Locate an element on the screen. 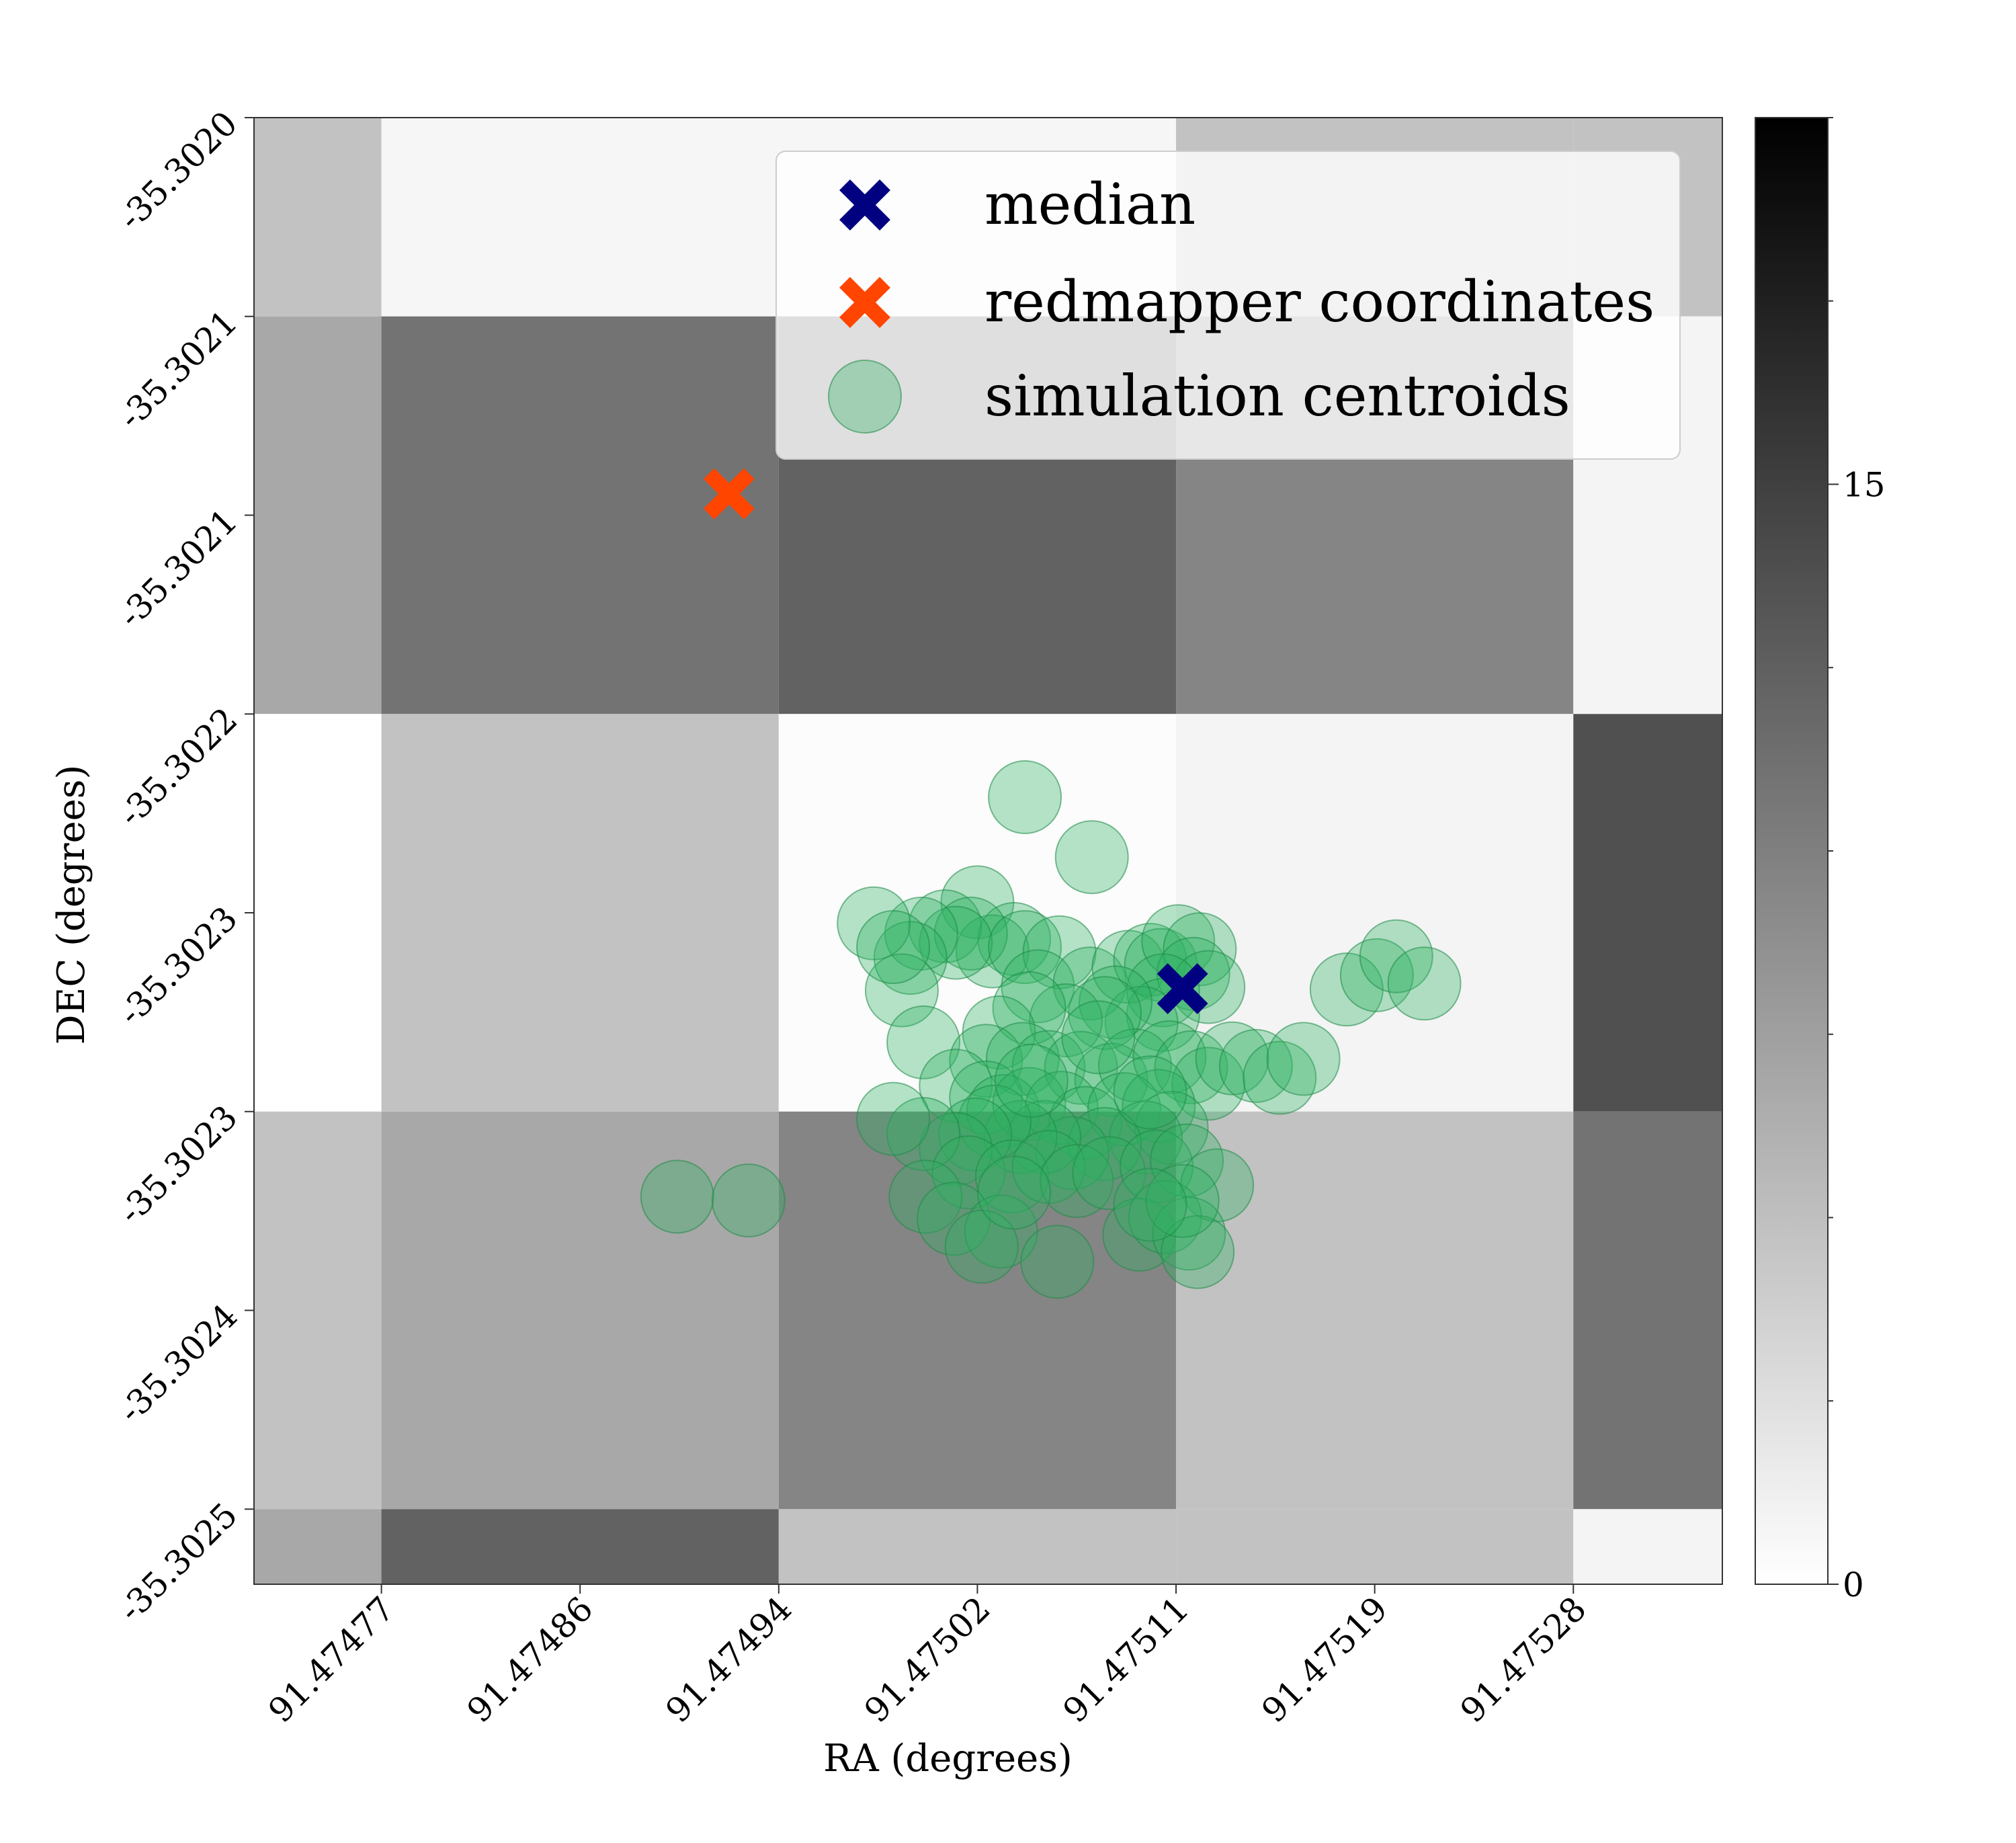 This screenshot has height=1843, width=2016. colorbar-tick-label: 0 is located at coordinates (1854, 1584).